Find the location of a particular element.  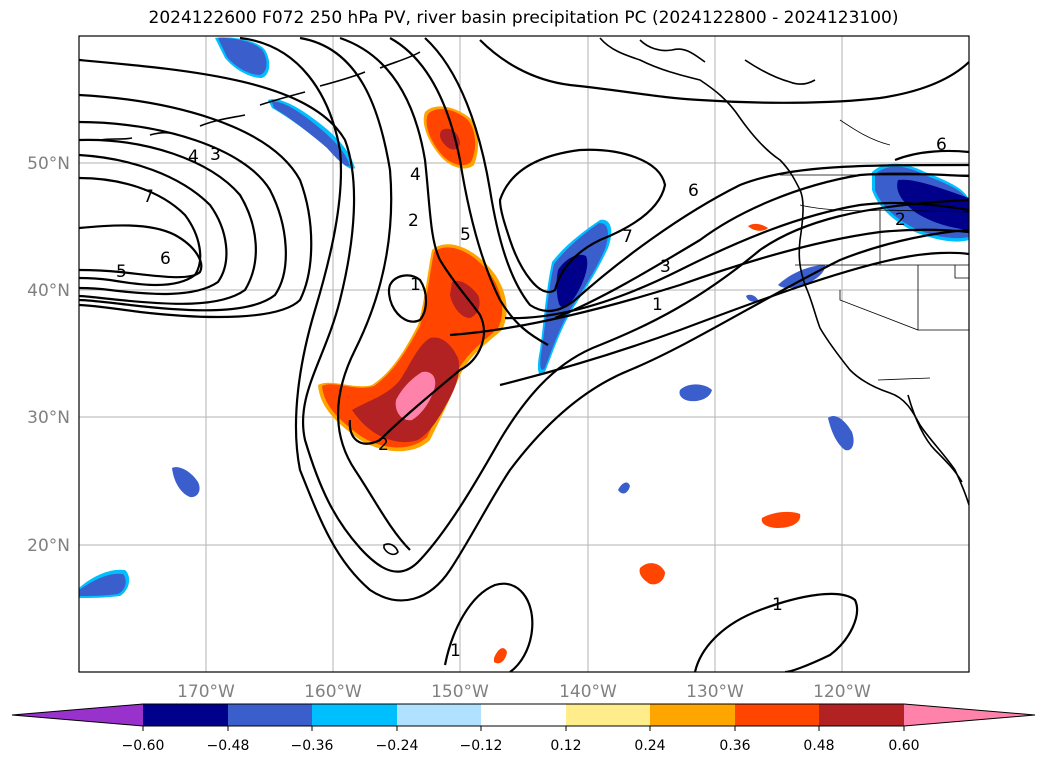

colorbar-tick-label: −0.48 is located at coordinates (228, 746).